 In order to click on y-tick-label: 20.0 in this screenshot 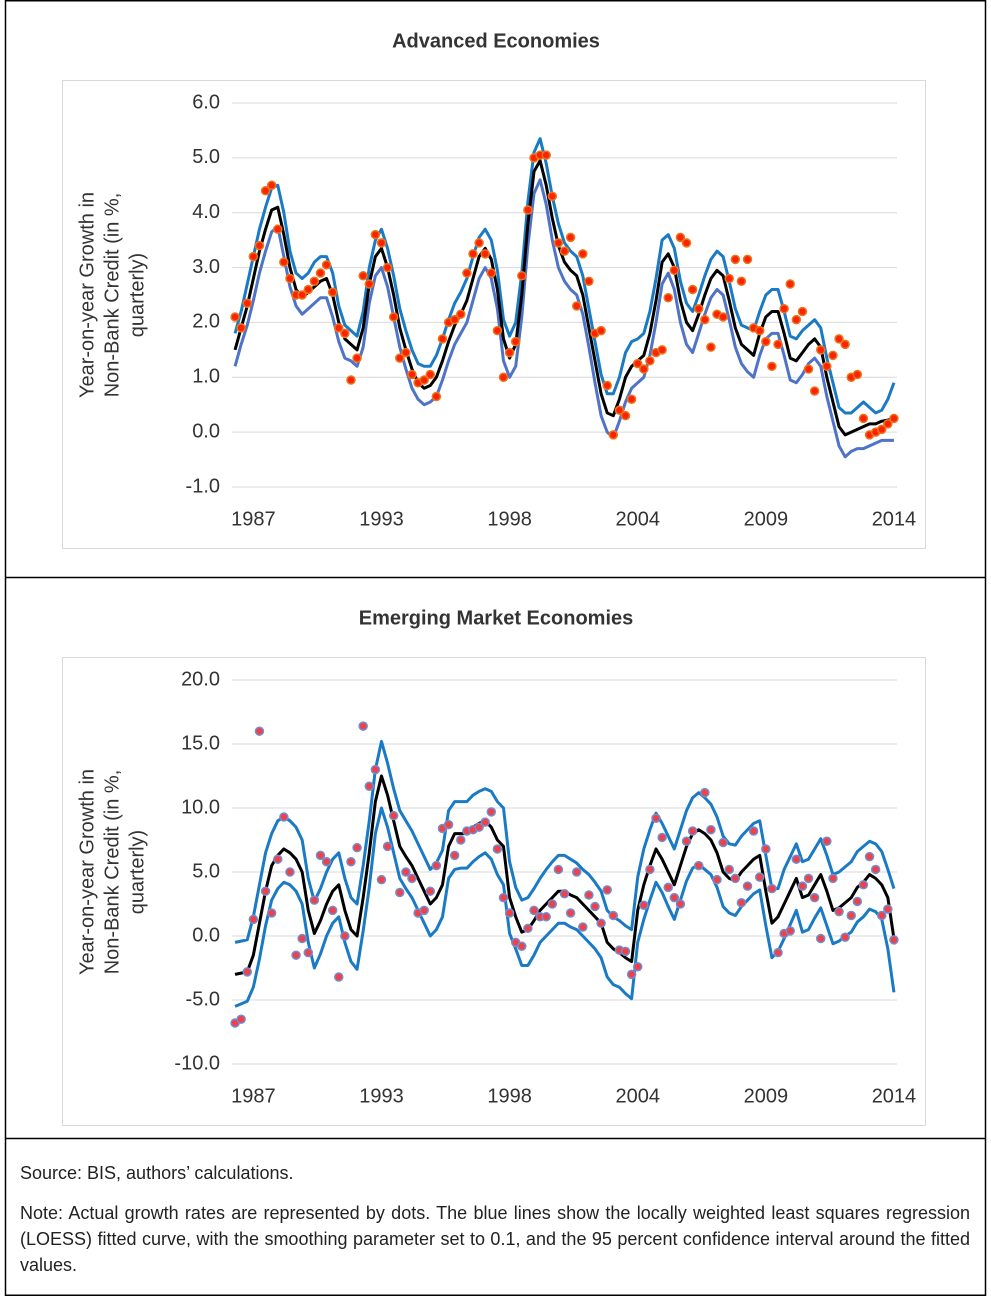, I will do `click(200, 679)`.